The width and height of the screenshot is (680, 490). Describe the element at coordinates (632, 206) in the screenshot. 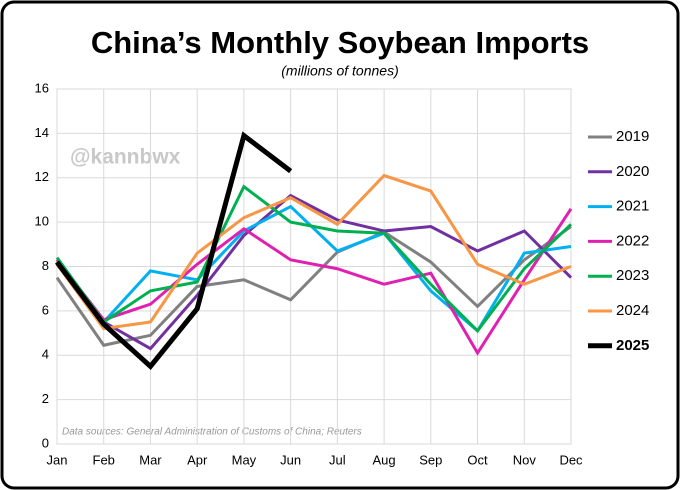

I see `legend-label: 2021` at that location.